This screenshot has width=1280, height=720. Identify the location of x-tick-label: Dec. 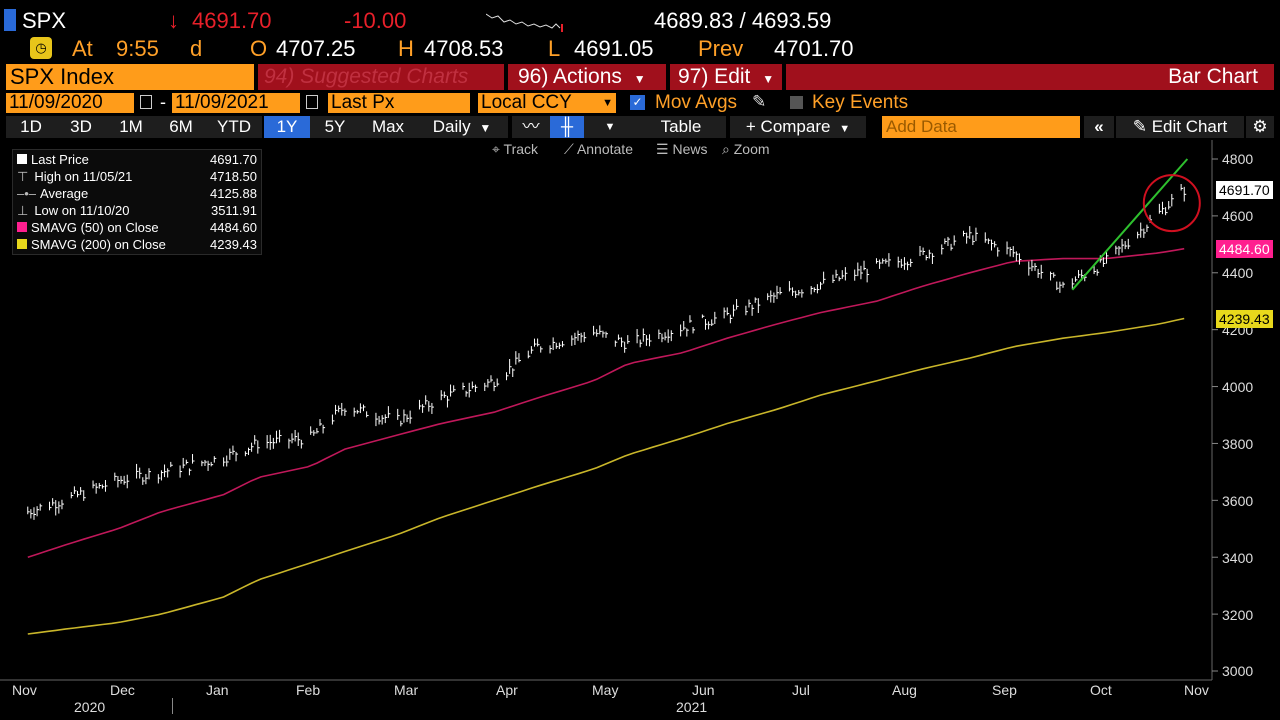
(122, 690).